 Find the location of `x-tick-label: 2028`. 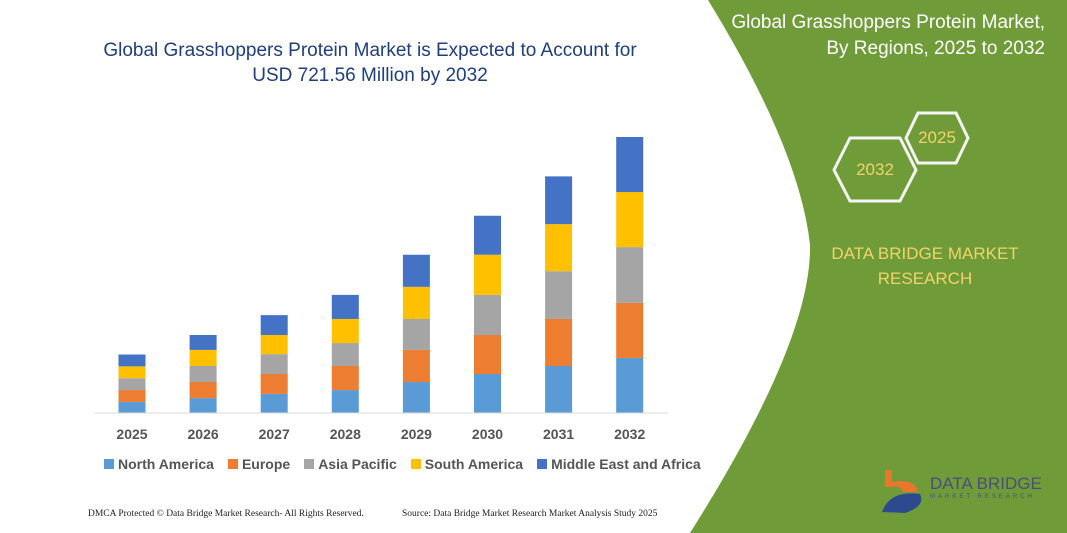

x-tick-label: 2028 is located at coordinates (345, 434).